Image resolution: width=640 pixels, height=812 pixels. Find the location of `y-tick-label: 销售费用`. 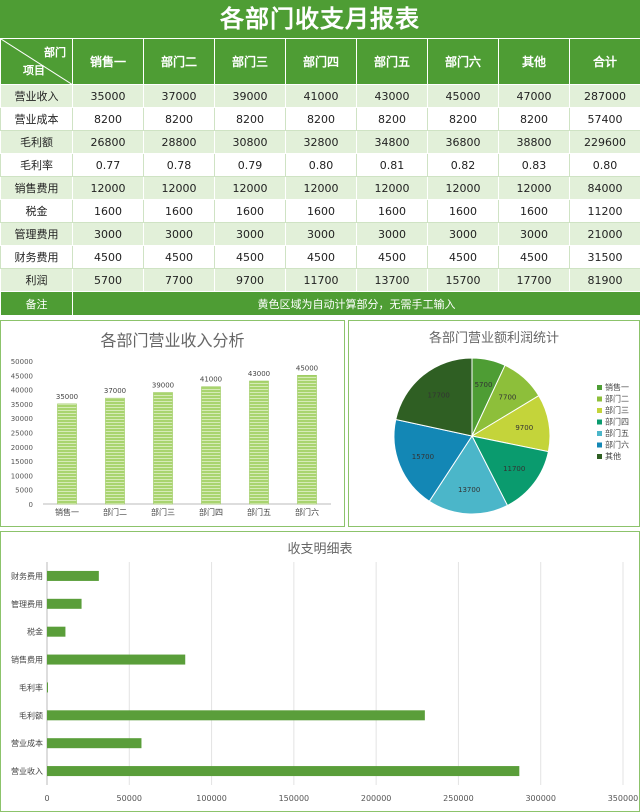

y-tick-label: 销售费用 is located at coordinates (27, 660).